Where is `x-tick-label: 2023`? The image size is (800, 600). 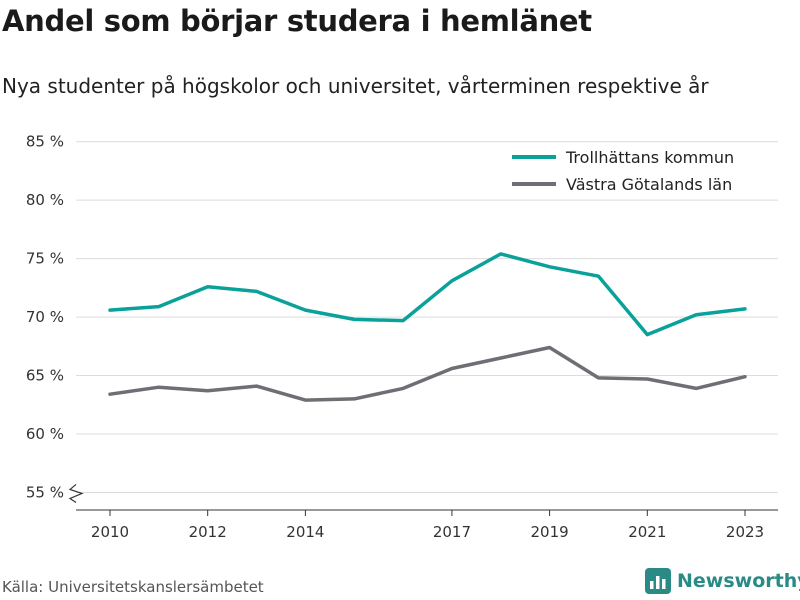 x-tick-label: 2023 is located at coordinates (745, 532).